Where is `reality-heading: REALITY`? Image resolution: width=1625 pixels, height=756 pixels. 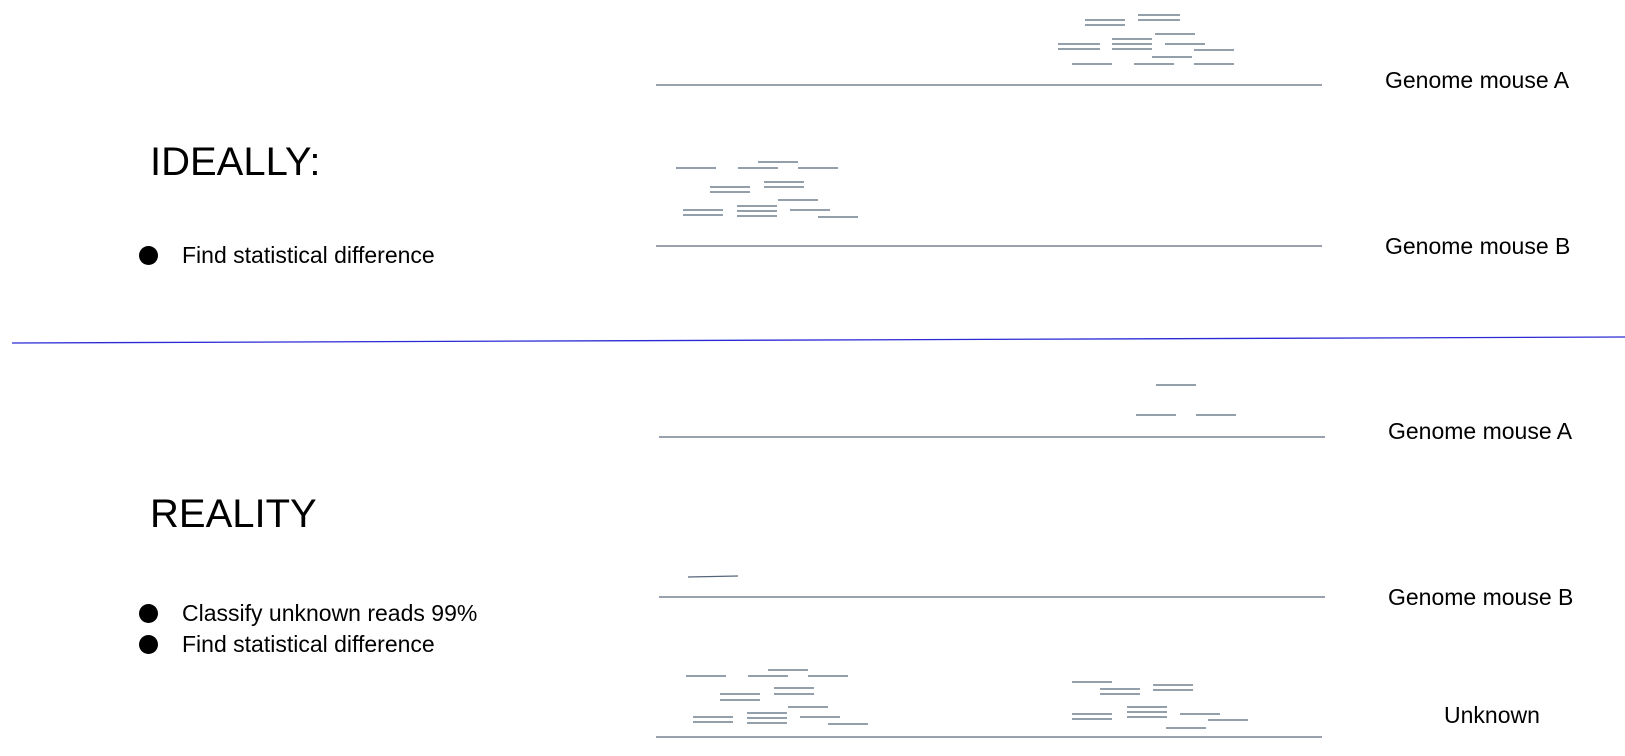 reality-heading: REALITY is located at coordinates (233, 514).